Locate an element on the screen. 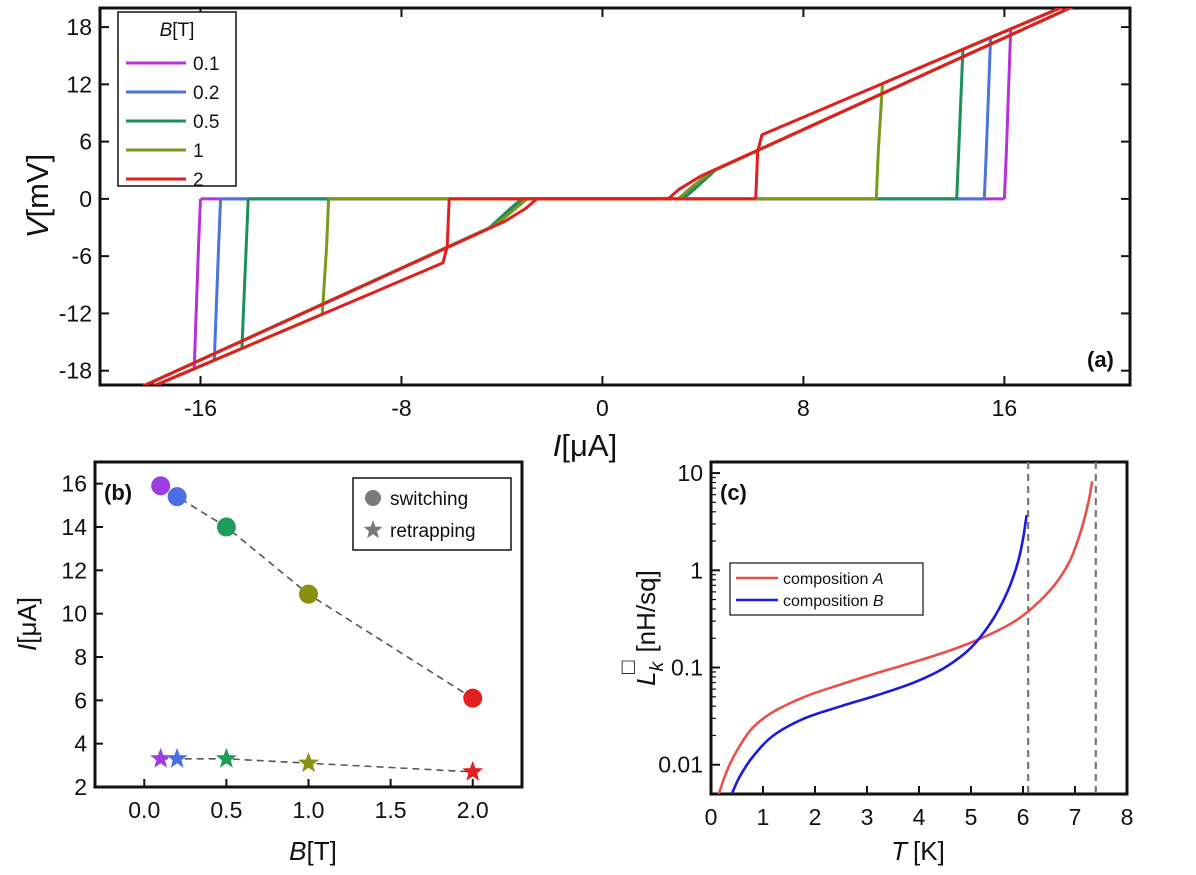 The height and width of the screenshot is (875, 1196). panel-c-x-tick-label: 5 is located at coordinates (971, 817).